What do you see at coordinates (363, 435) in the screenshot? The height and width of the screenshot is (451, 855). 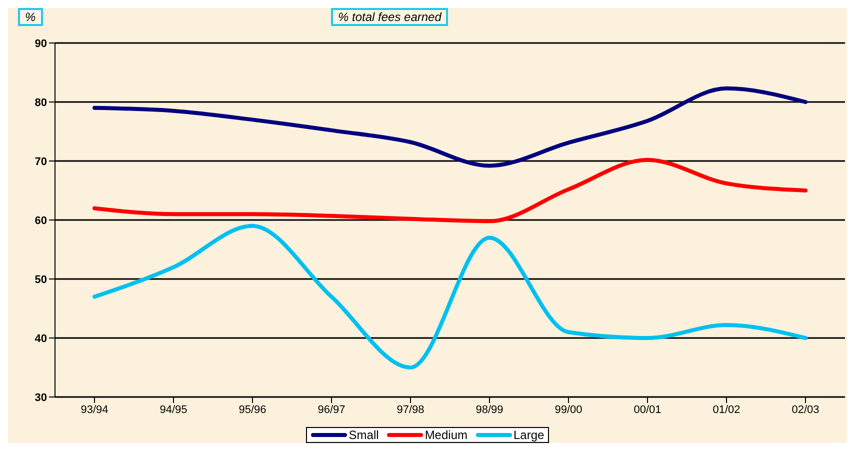 I see `legend-label: Small` at bounding box center [363, 435].